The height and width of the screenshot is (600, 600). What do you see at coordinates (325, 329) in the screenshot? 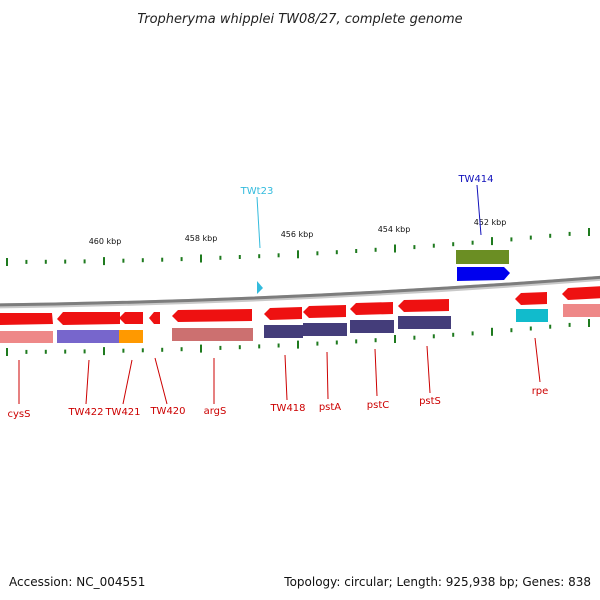
I see `cds-pstA` at bounding box center [325, 329].